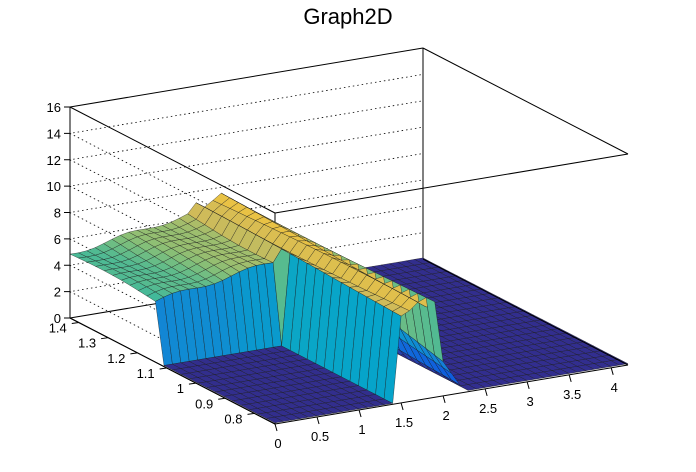 This screenshot has height=472, width=696. What do you see at coordinates (54, 107) in the screenshot?
I see `z-tick-label: 16` at bounding box center [54, 107].